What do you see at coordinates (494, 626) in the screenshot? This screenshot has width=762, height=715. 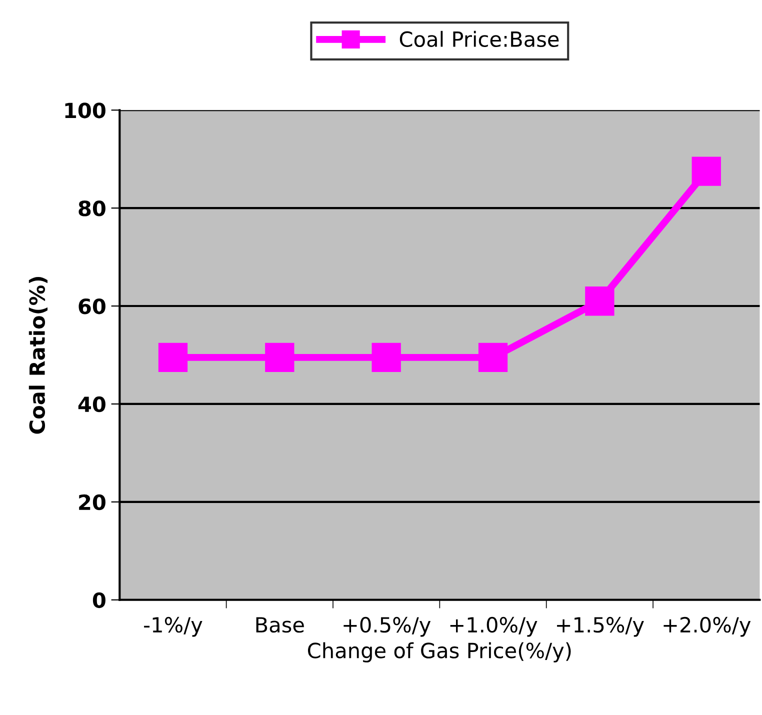 I see `x-tick-label: +1.0%/y` at bounding box center [494, 626].